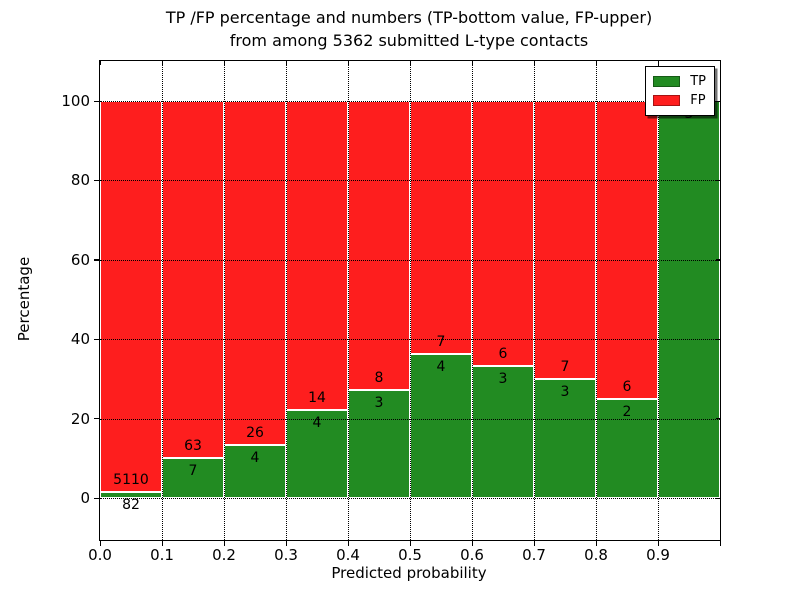 The width and height of the screenshot is (800, 600). Describe the element at coordinates (667, 81) in the screenshot. I see `tp-legend-swatch` at that location.